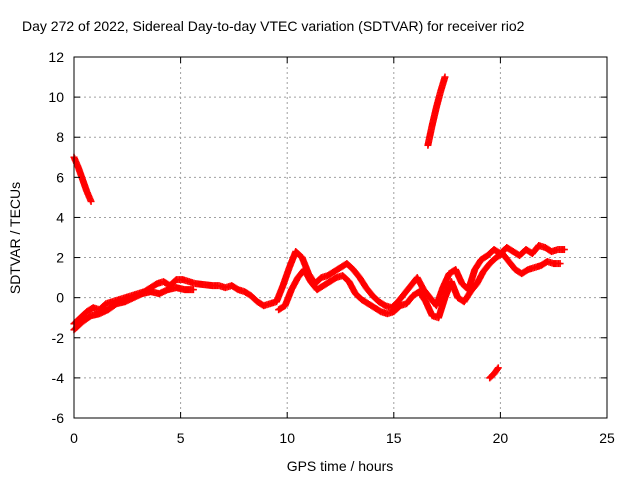 Image resolution: width=640 pixels, height=480 pixels. I want to click on series-main-band, so click(319, 285).